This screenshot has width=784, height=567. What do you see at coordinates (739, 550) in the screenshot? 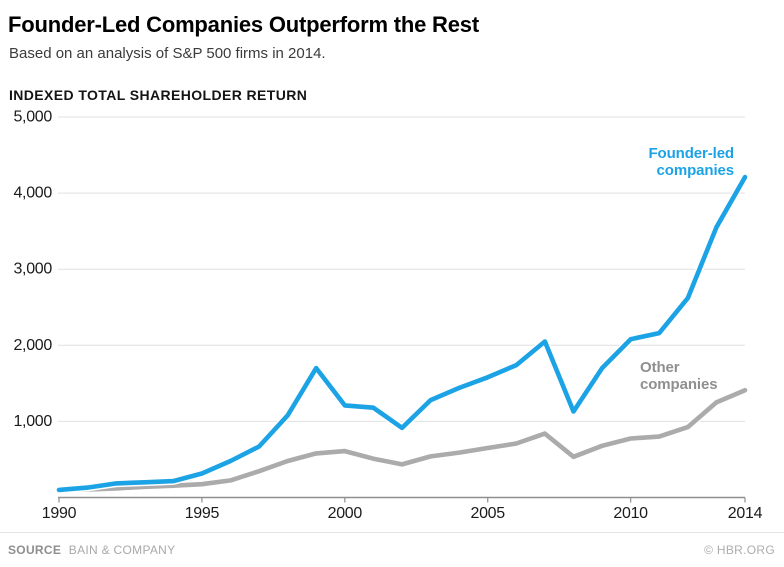
I see `credit-hbr: © HBR.ORG` at bounding box center [739, 550].